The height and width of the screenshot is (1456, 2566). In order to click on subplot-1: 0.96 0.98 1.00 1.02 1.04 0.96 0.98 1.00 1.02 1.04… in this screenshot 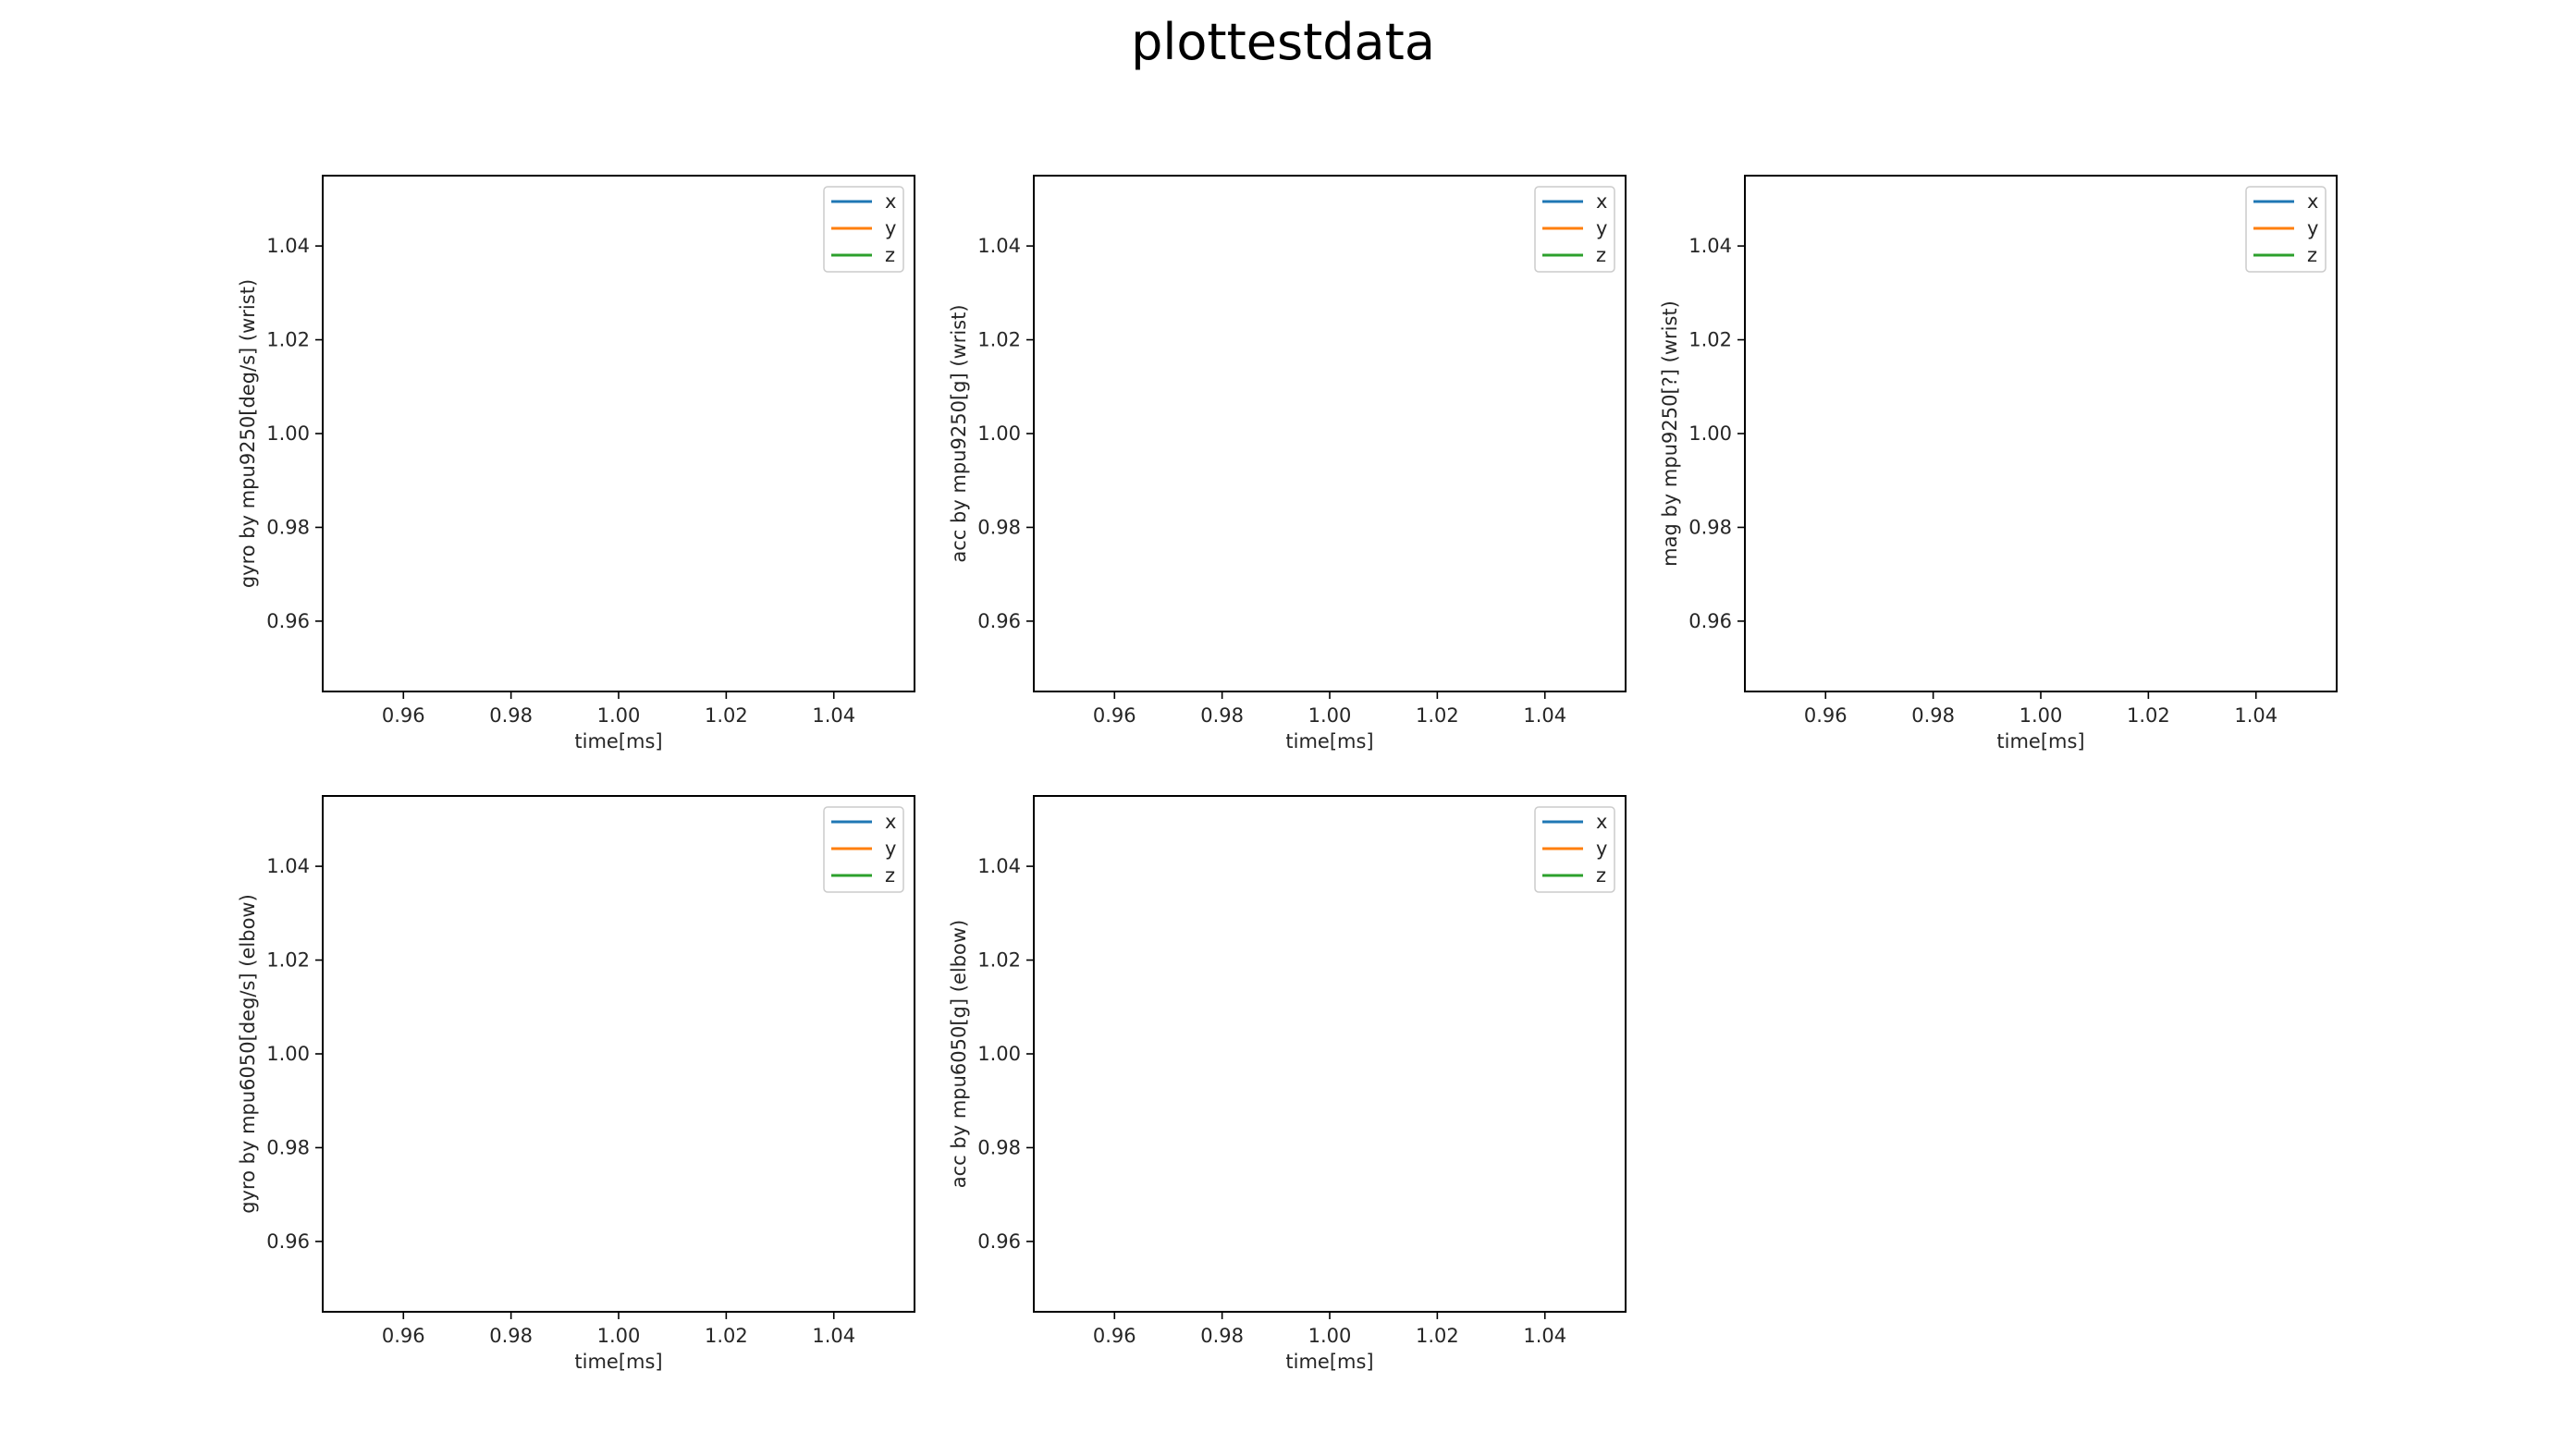, I will do `click(576, 463)`.